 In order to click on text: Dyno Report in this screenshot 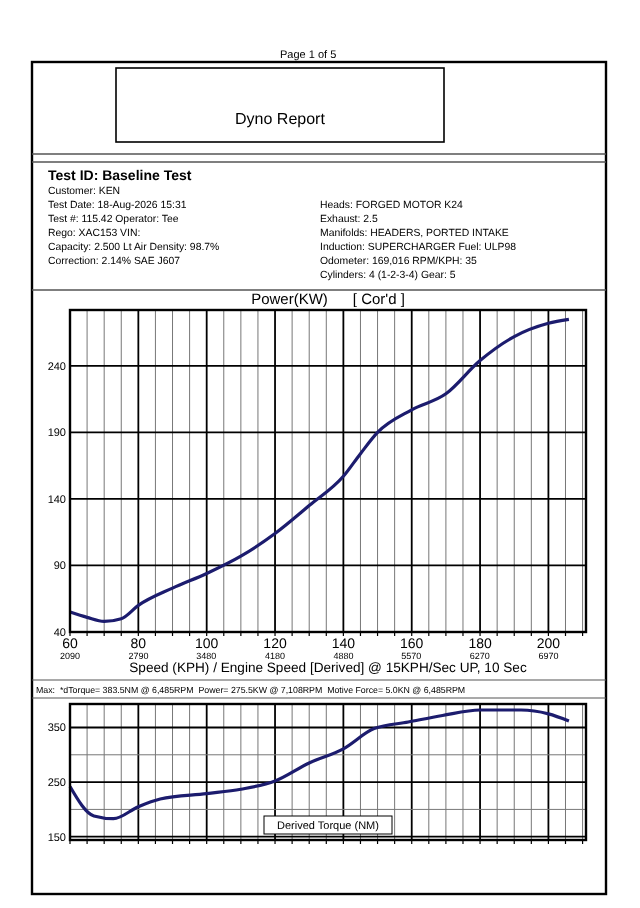, I will do `click(281, 119)`.